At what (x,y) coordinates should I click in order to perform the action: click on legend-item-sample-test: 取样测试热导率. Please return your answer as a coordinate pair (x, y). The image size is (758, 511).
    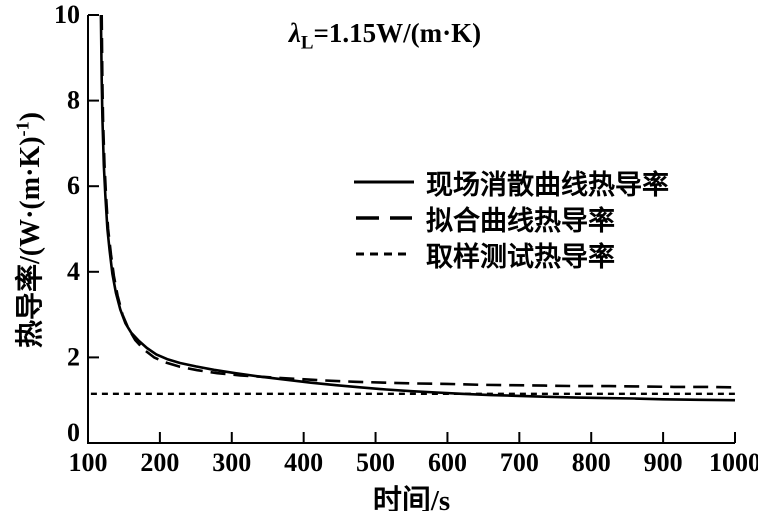
    Looking at the image, I should click on (510, 254).